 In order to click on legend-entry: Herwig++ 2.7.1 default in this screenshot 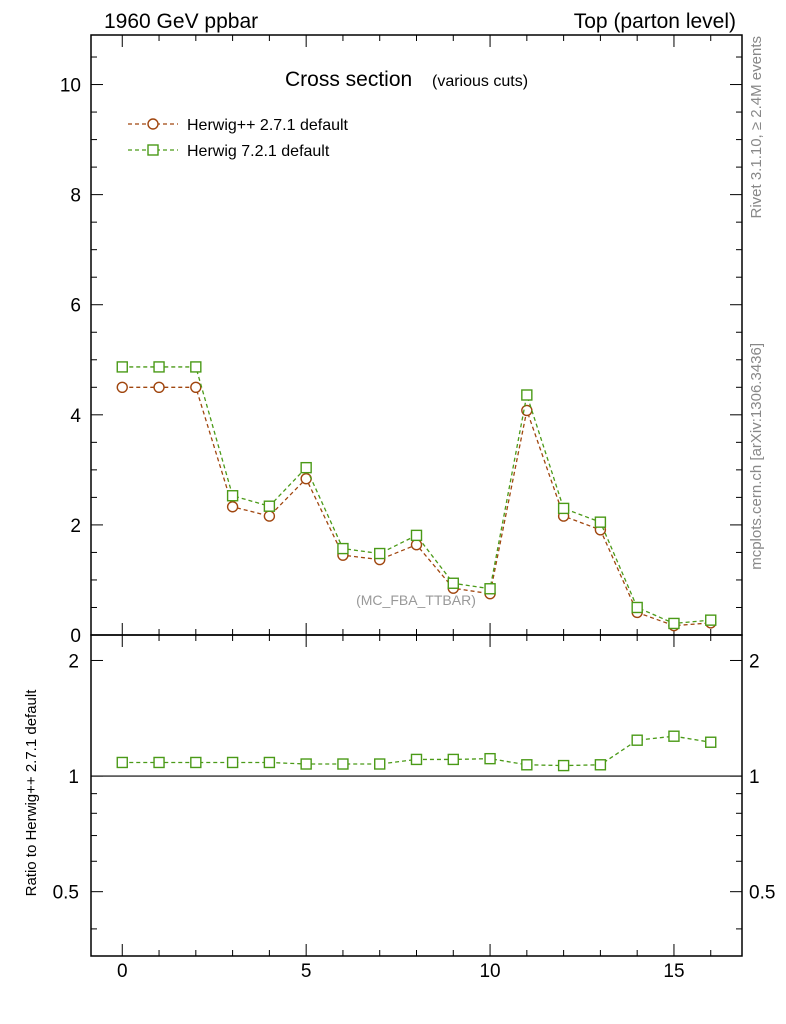, I will do `click(238, 125)`.